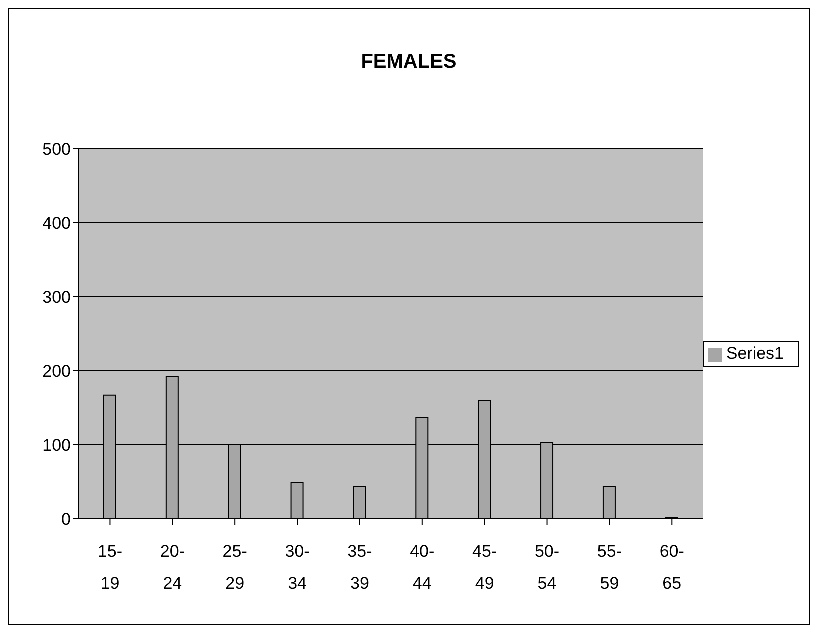 The width and height of the screenshot is (819, 633). I want to click on y-tick-label: 300, so click(56, 298).